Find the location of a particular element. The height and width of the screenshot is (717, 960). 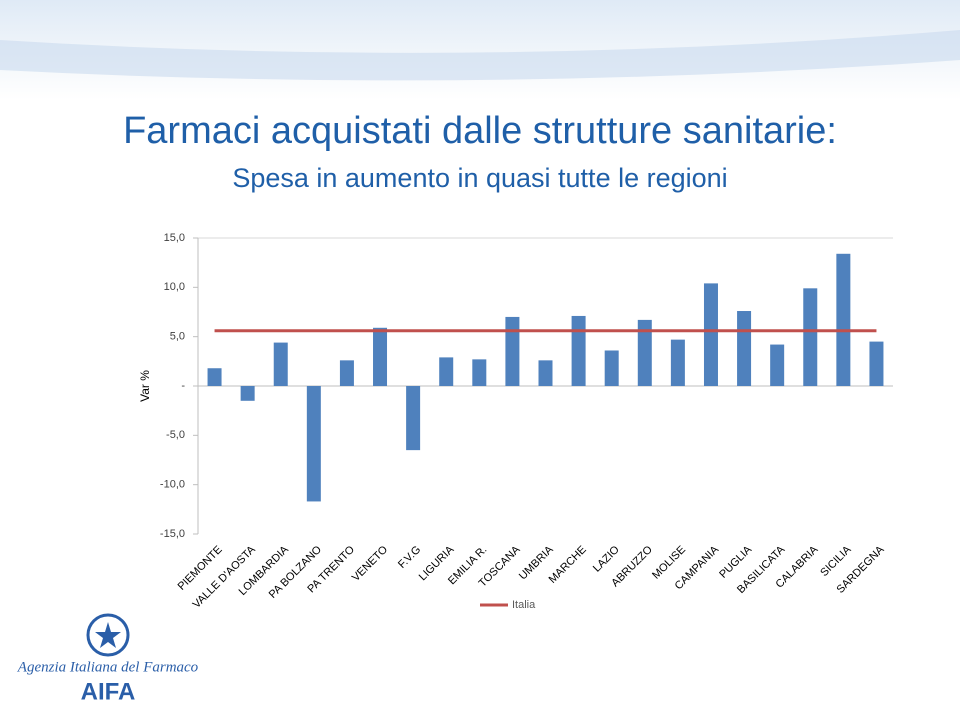

emblem is located at coordinates (108, 635).